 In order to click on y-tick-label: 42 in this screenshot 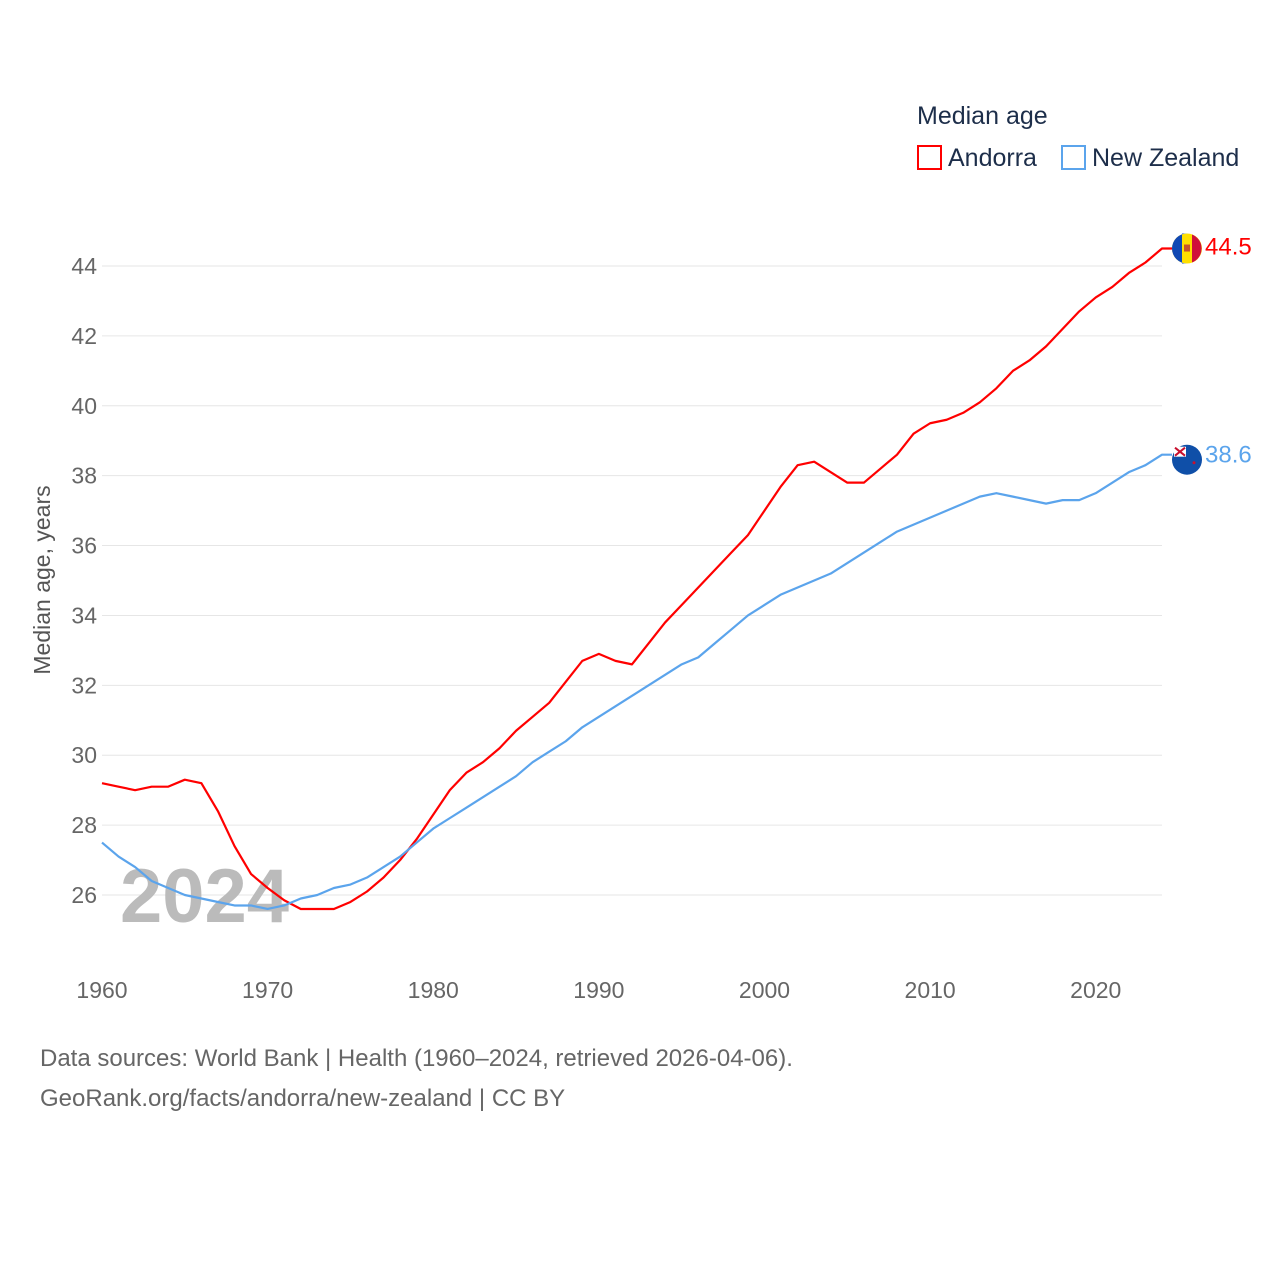, I will do `click(84, 336)`.